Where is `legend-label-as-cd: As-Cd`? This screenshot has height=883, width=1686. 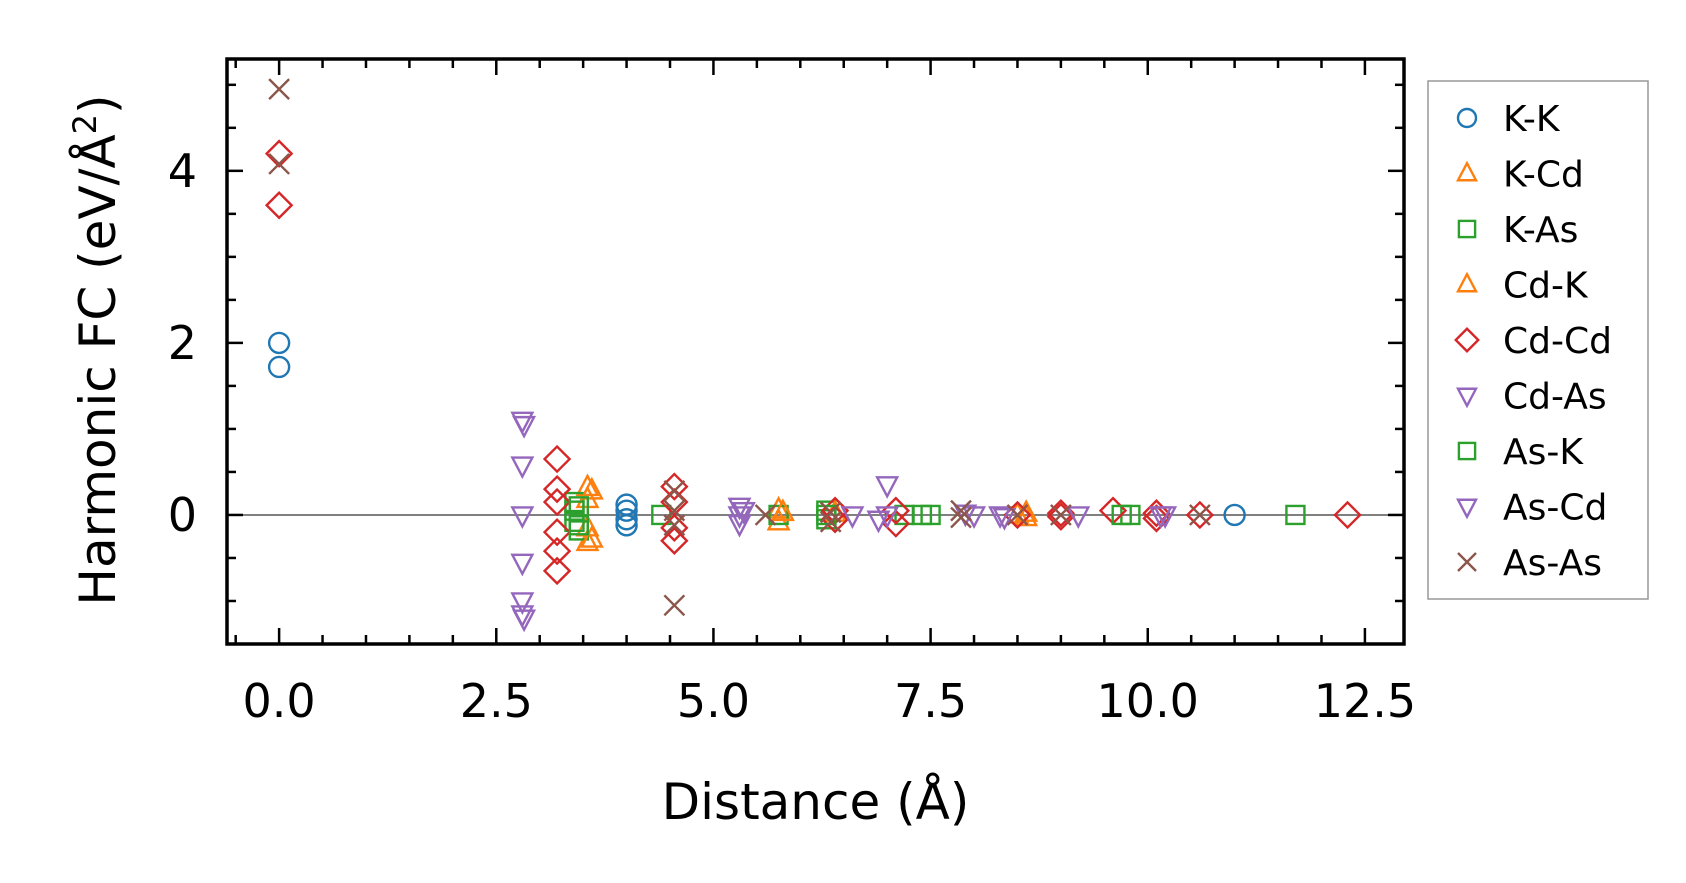 legend-label-as-cd: As-Cd is located at coordinates (1555, 508).